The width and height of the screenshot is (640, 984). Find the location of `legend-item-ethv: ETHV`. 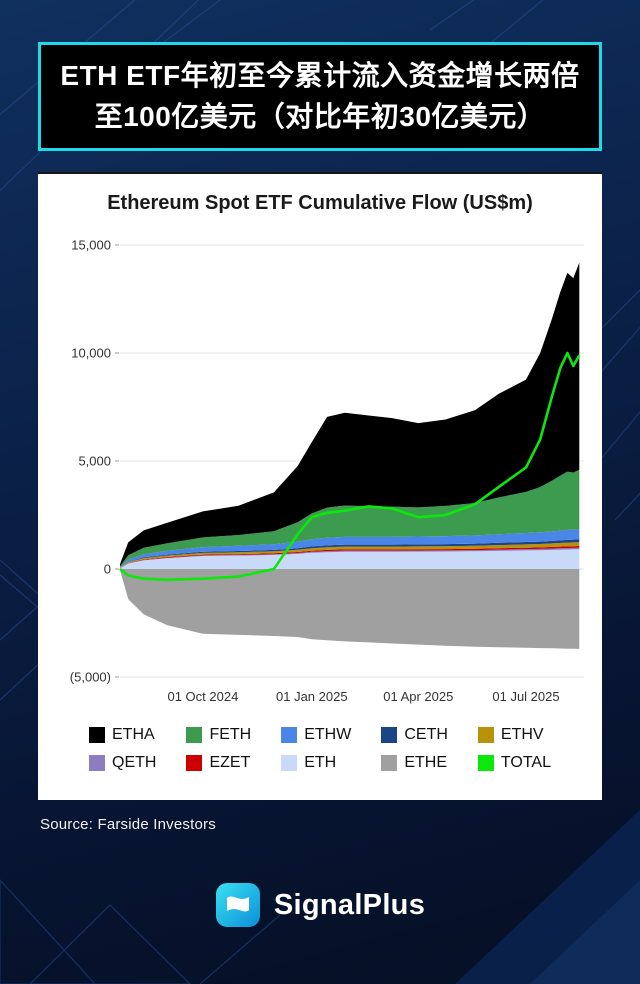

legend-item-ethv: ETHV is located at coordinates (514, 735).